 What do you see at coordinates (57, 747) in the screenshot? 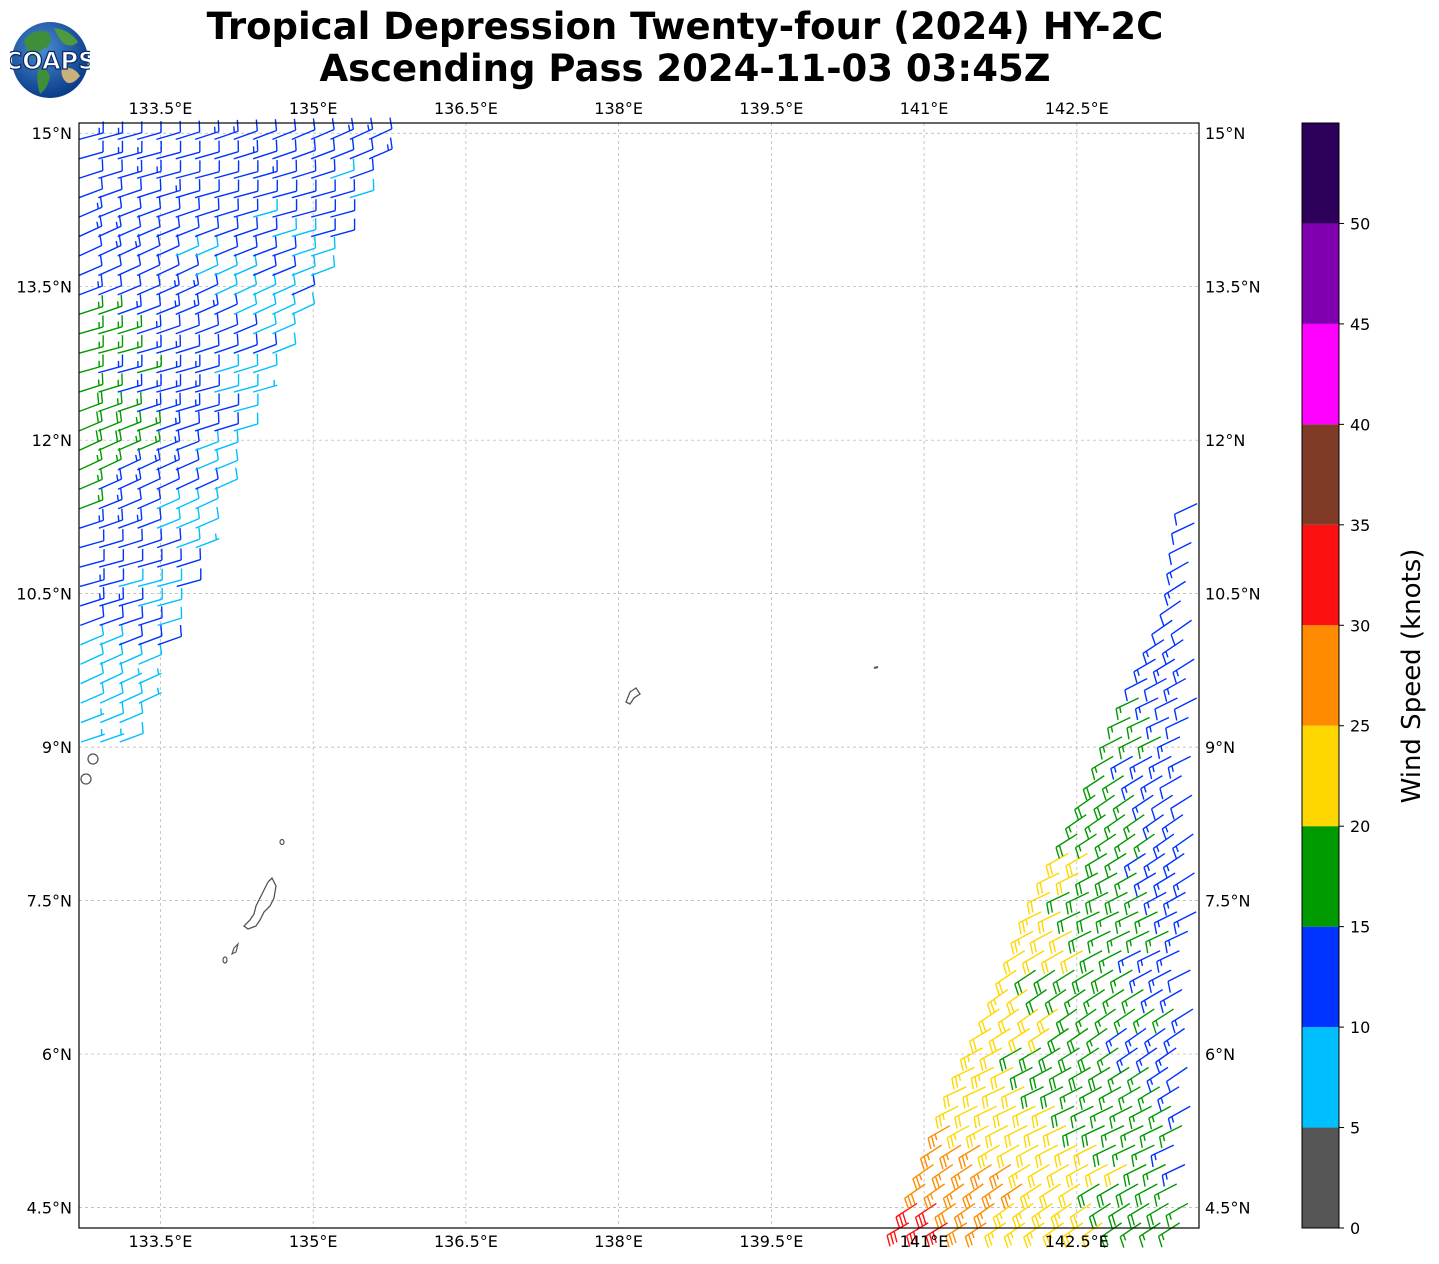
I see `lat-tick-label-left: 9°N` at bounding box center [57, 747].